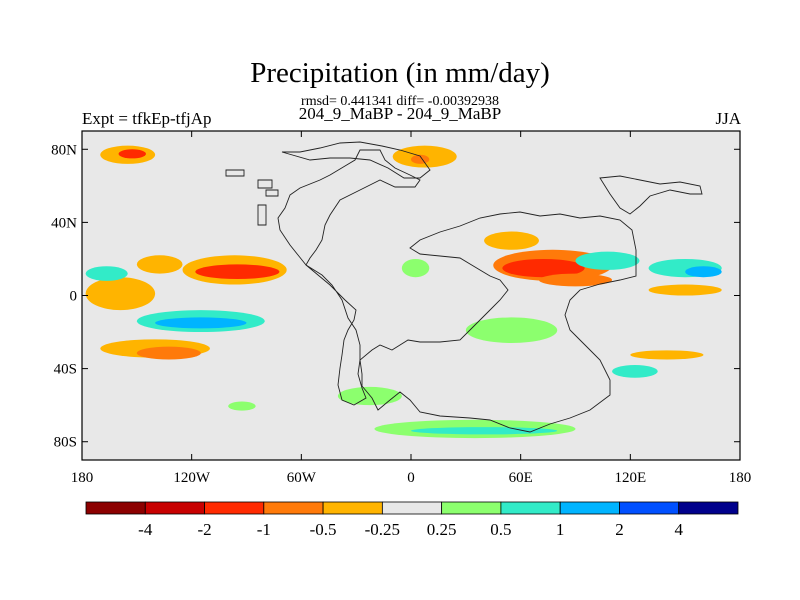  What do you see at coordinates (412, 520) in the screenshot?
I see `colorbar: -4 -2 -1 -0.5 -0.25 0.25 0.5 1 2 4` at bounding box center [412, 520].